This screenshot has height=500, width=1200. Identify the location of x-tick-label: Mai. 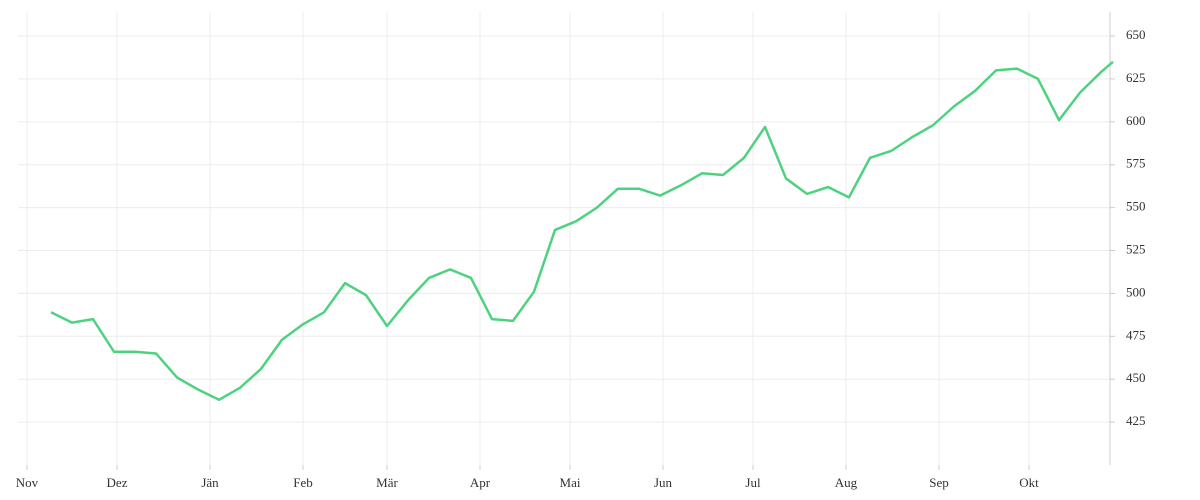
(570, 482).